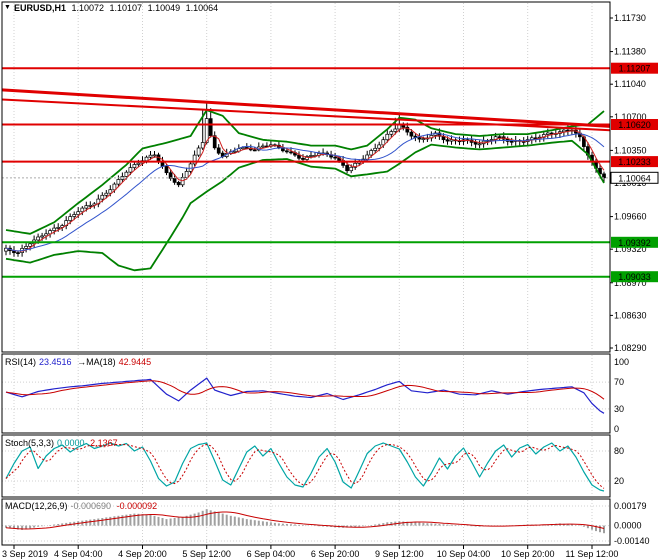 This screenshot has height=560, width=660. Describe the element at coordinates (55, 362) in the screenshot. I see `rsi-value: 23.4516` at that location.